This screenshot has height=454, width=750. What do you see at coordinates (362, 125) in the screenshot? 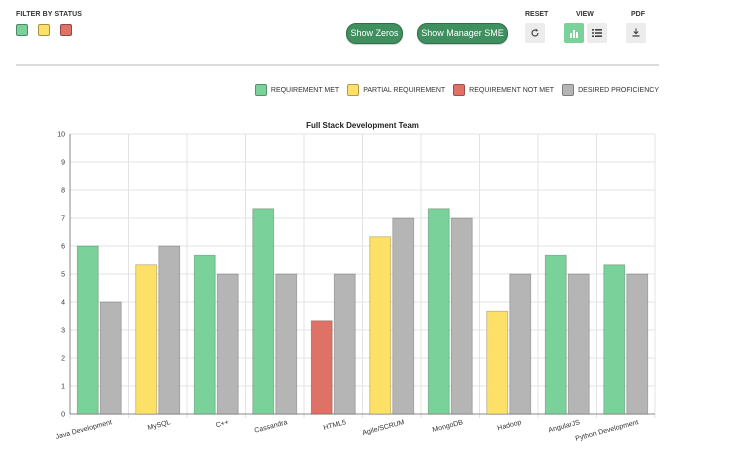
I see `chart-title: Full Stack Development Team` at bounding box center [362, 125].